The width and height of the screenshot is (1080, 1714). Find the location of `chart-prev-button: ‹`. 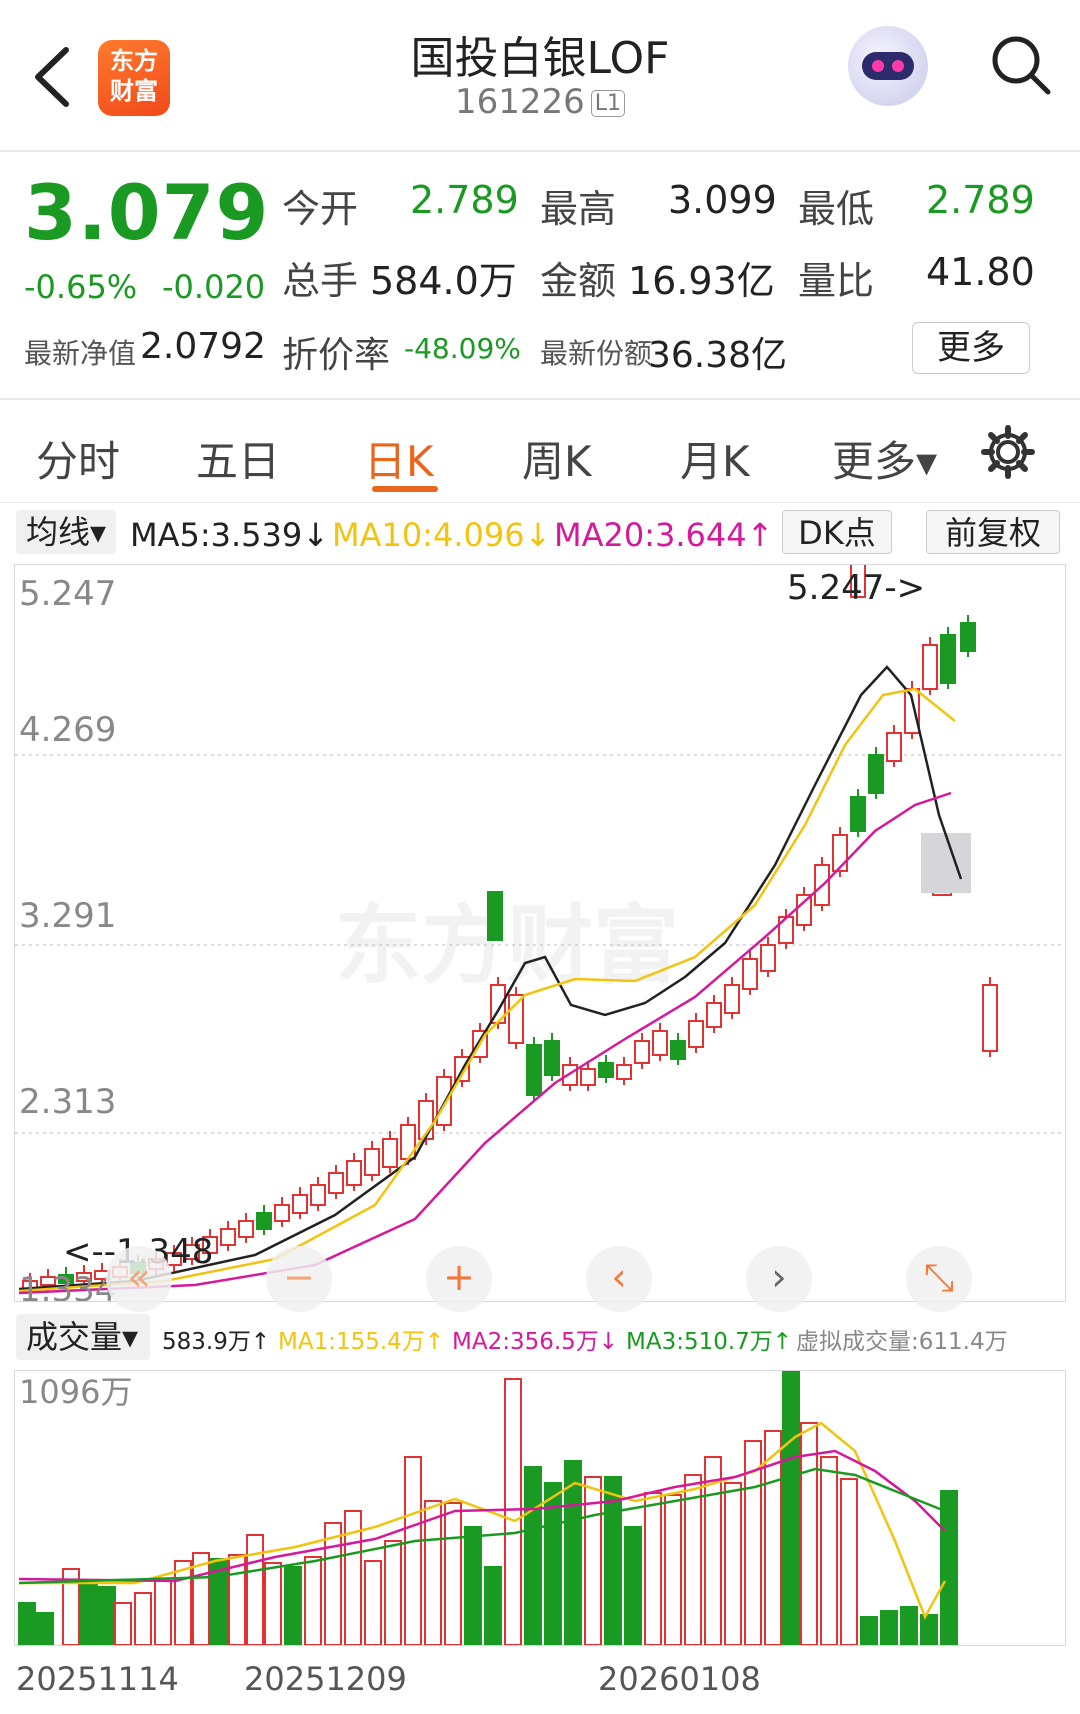

chart-prev-button: ‹ is located at coordinates (619, 1279).